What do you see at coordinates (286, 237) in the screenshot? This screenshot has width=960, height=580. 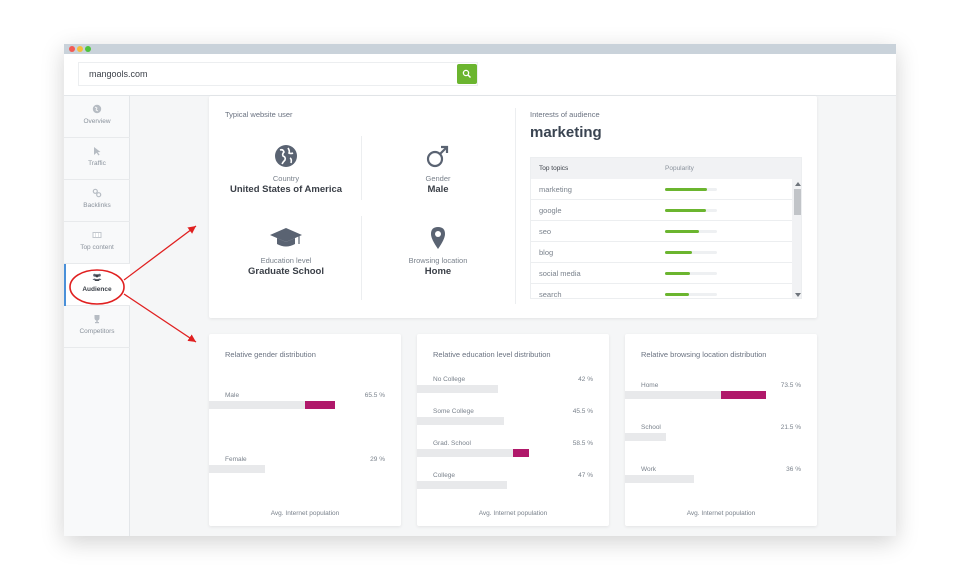 I see `graduation-cap-icon` at bounding box center [286, 237].